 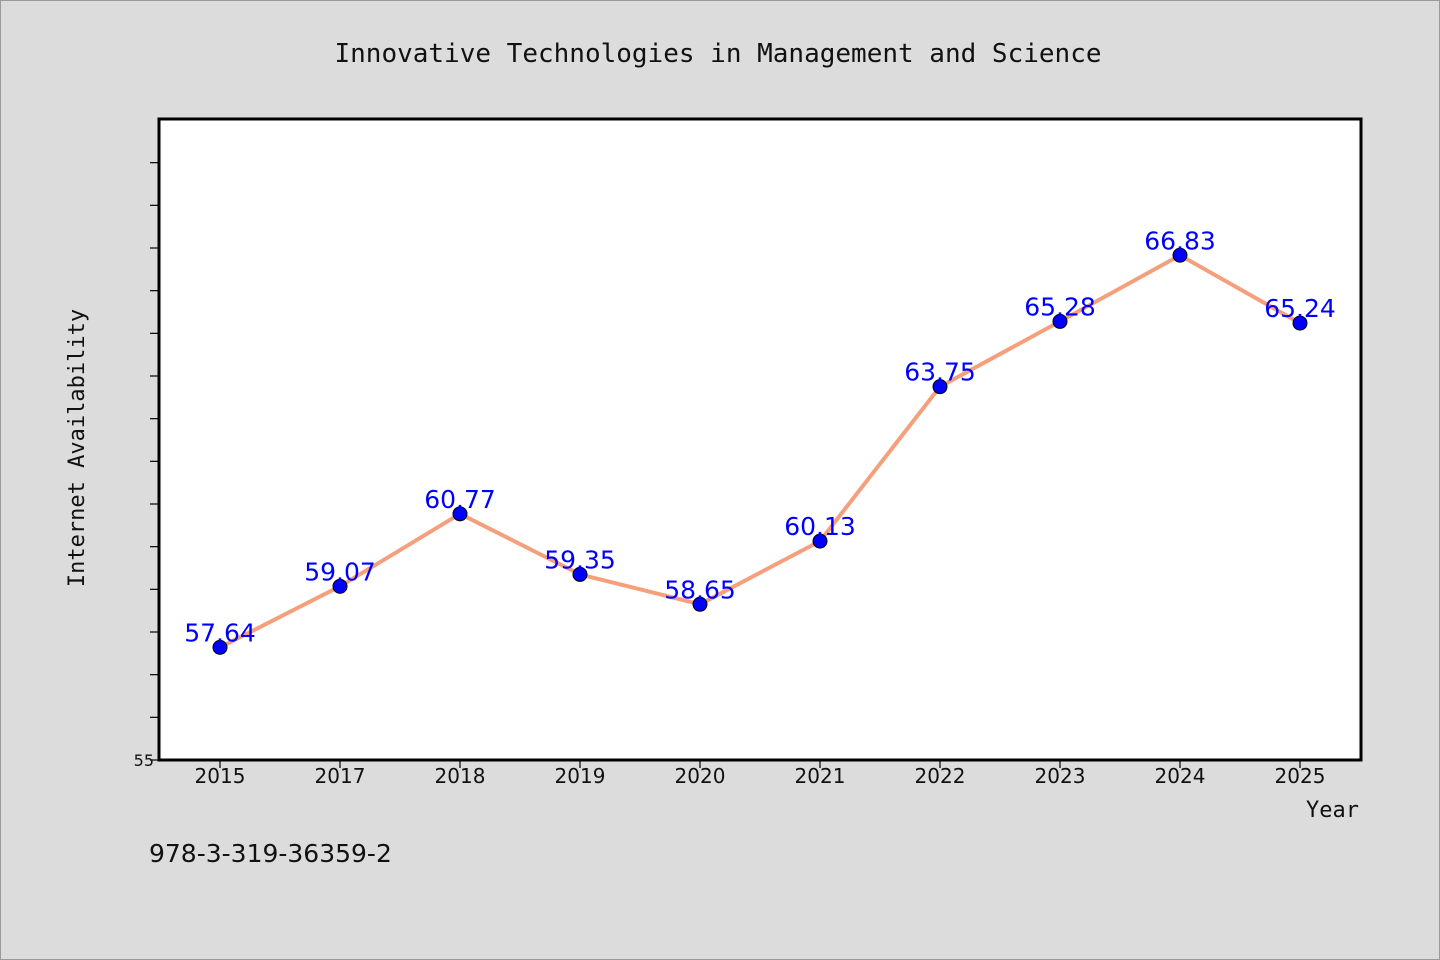 What do you see at coordinates (820, 526) in the screenshot?
I see `data-label: 60.13` at bounding box center [820, 526].